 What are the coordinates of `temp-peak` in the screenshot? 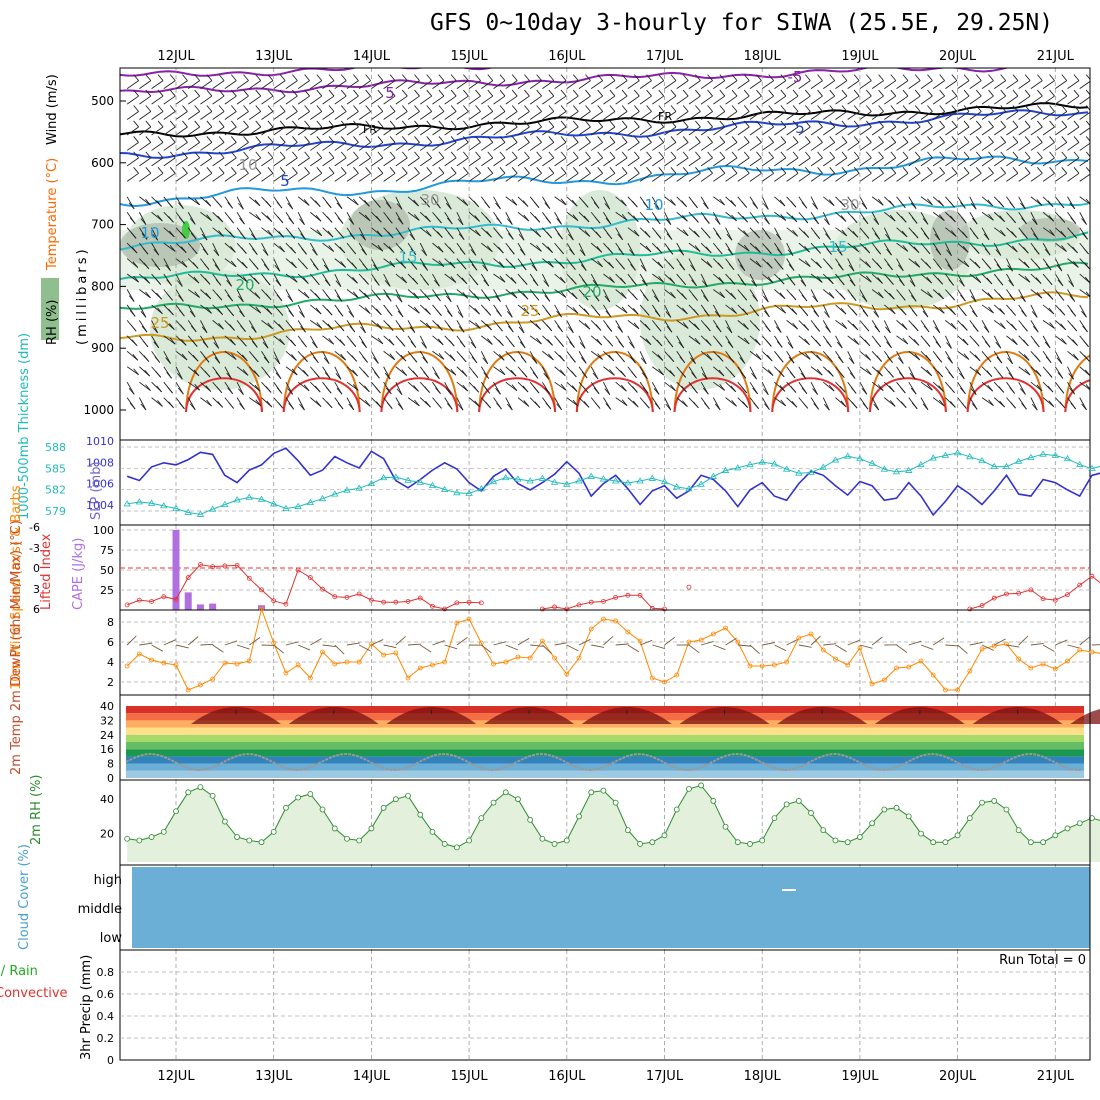 It's located at (626, 715).